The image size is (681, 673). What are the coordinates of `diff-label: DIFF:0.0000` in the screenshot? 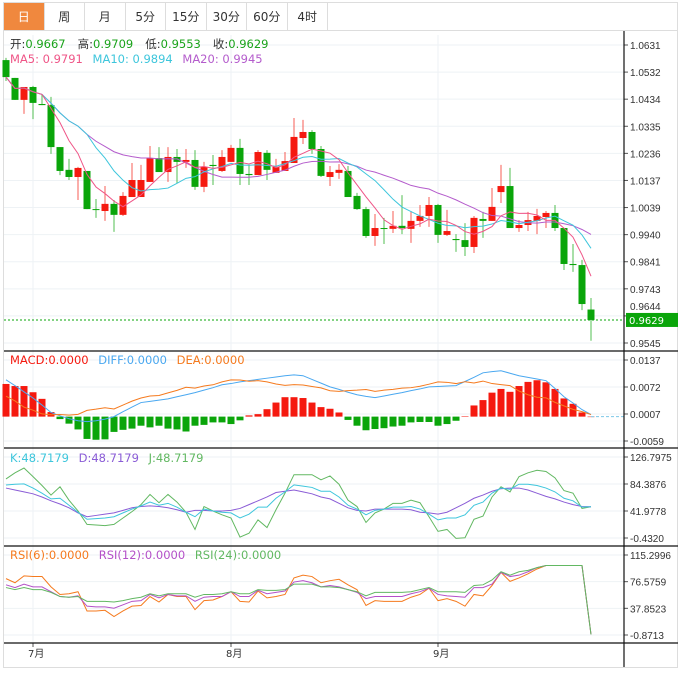 It's located at (132, 360).